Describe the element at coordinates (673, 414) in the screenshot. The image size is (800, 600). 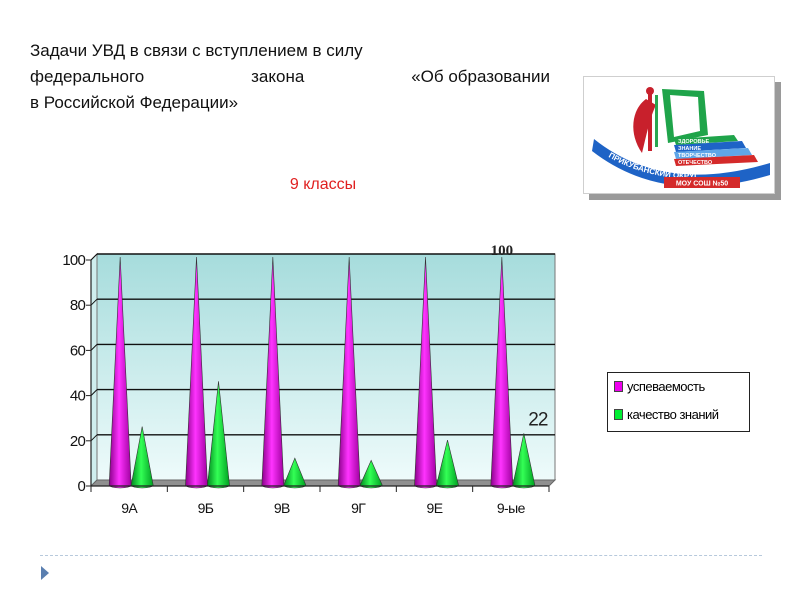
I see `legend-label: качество знаний` at that location.